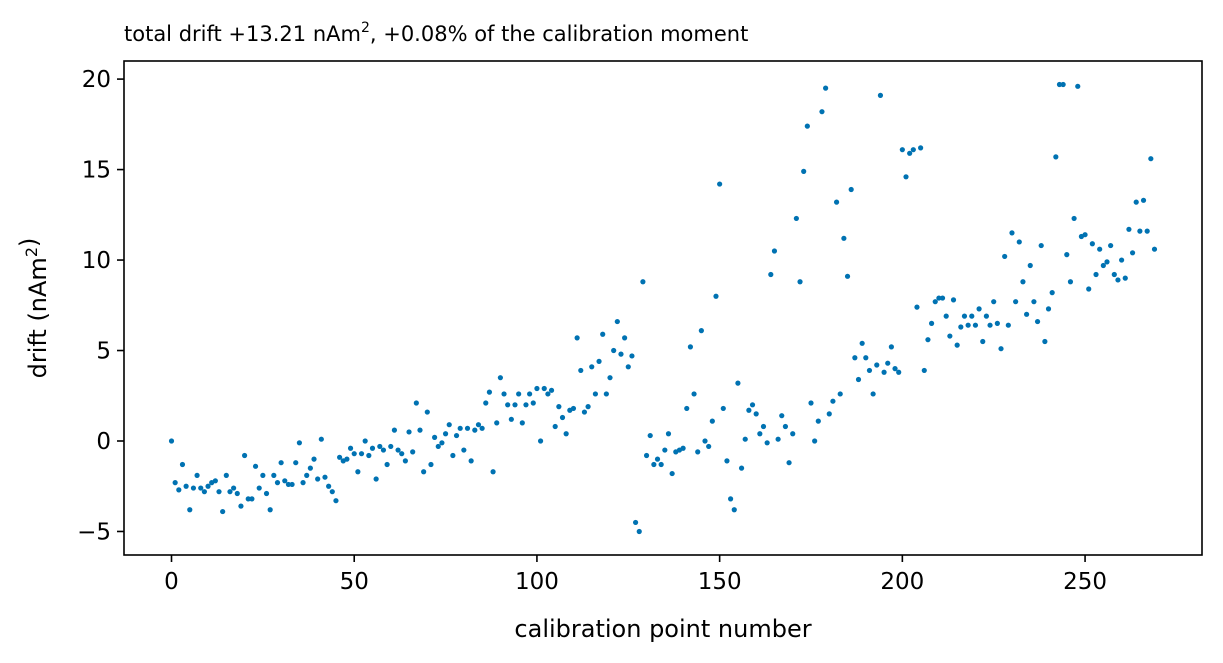 The height and width of the screenshot is (663, 1223). I want to click on y-tick-label: 10, so click(96, 261).